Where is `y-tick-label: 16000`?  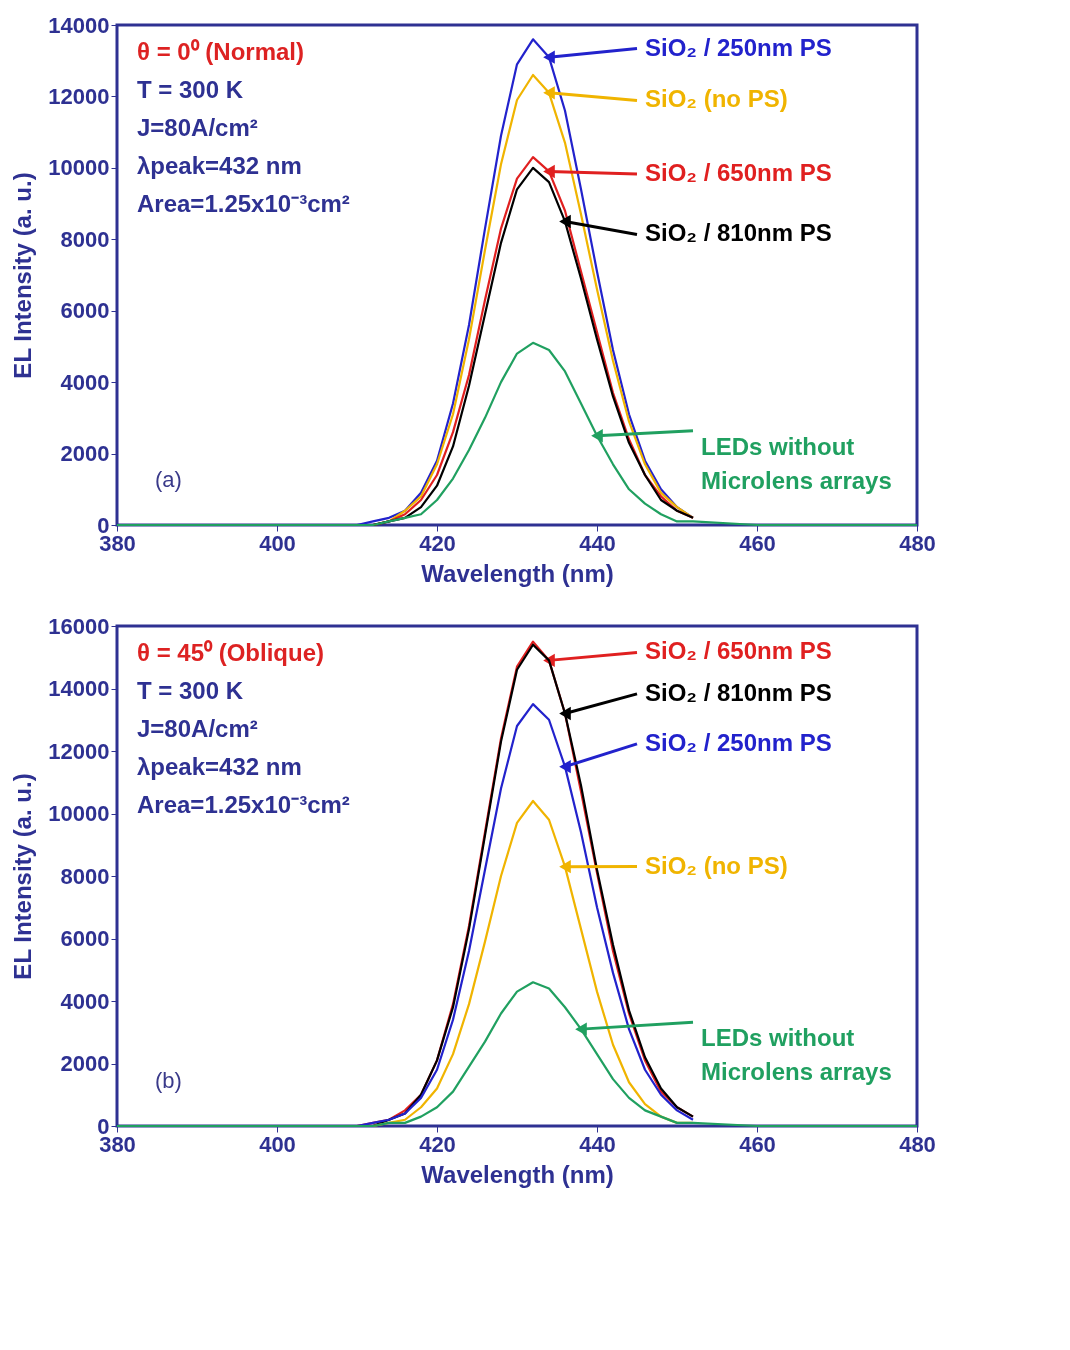
y-tick-label: 16000 is located at coordinates (79, 626).